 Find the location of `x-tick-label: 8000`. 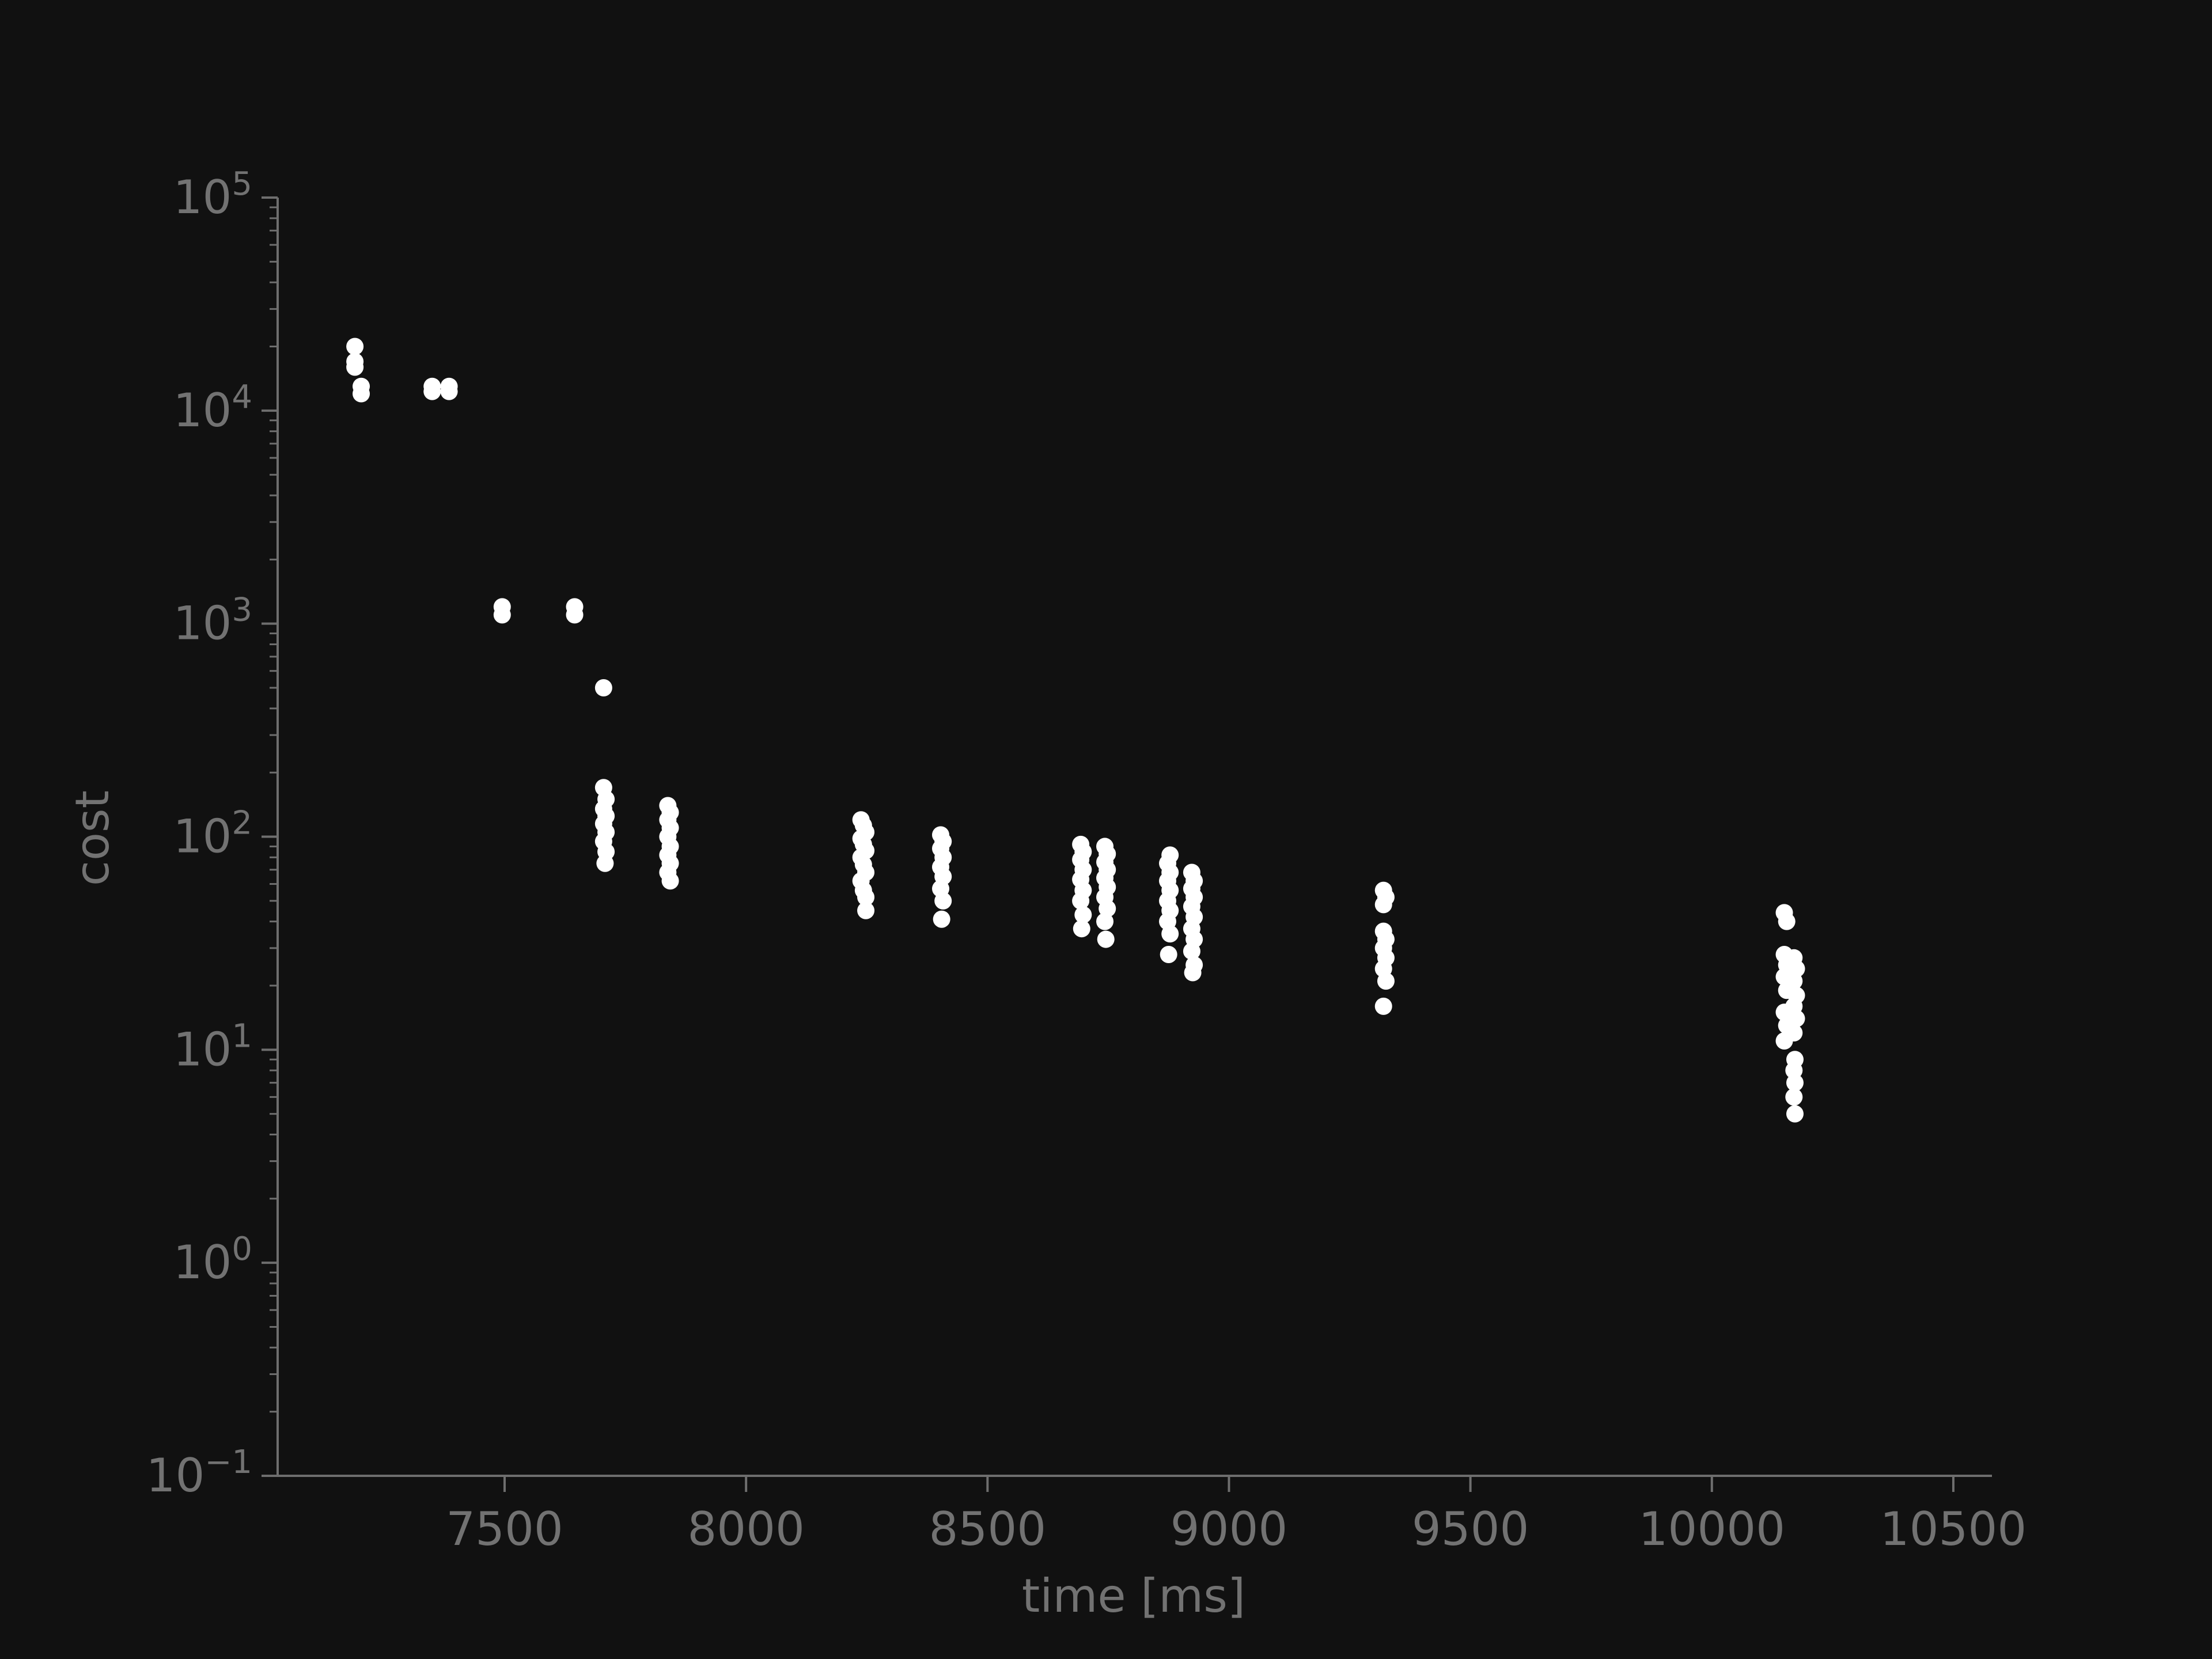

x-tick-label: 8000 is located at coordinates (746, 1529).